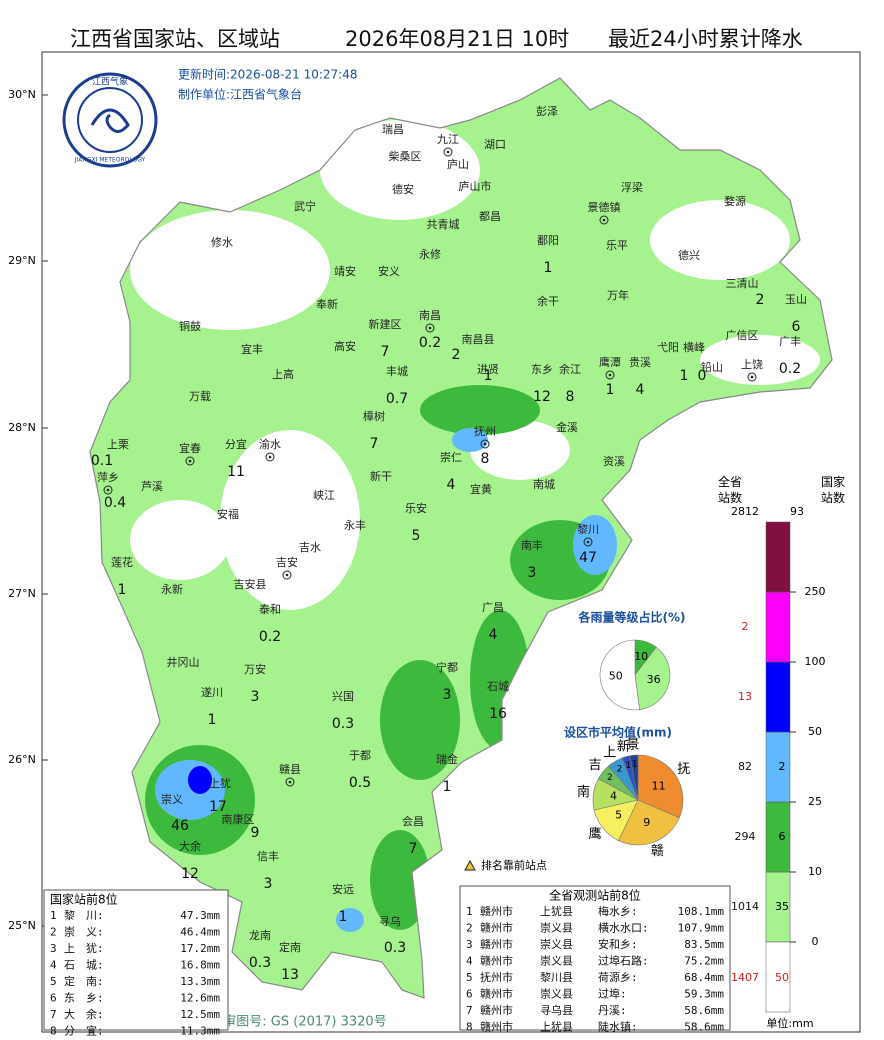 The width and height of the screenshot is (884, 1040). What do you see at coordinates (22, 260) in the screenshot?
I see `lat-label: 29°N` at bounding box center [22, 260].